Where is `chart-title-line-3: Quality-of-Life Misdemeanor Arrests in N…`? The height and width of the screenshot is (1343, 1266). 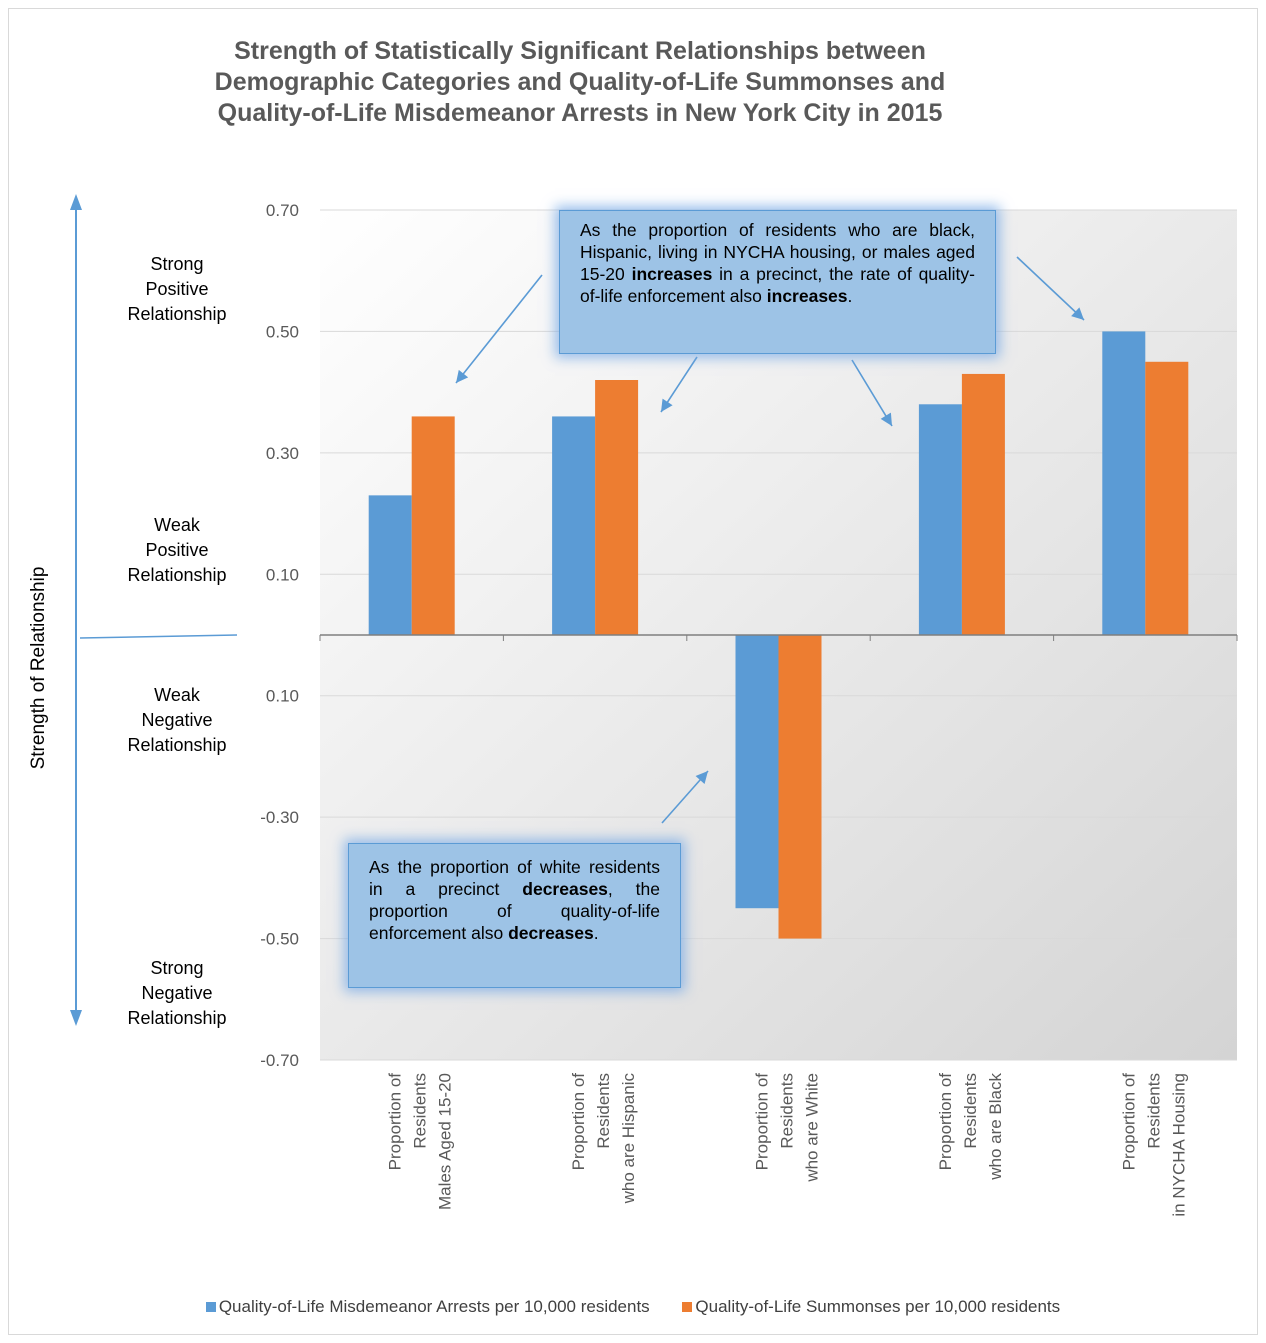
chart-title-line-3: Quality-of-Life Misdemeanor Arrests in N… is located at coordinates (580, 113).